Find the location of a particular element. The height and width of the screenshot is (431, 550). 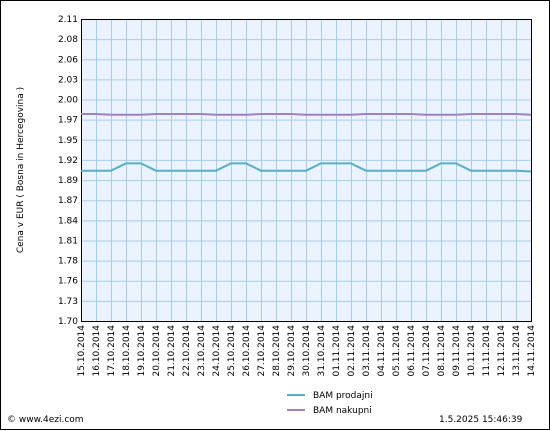

x-tick-label: 17.10.2014 is located at coordinates (112, 351).